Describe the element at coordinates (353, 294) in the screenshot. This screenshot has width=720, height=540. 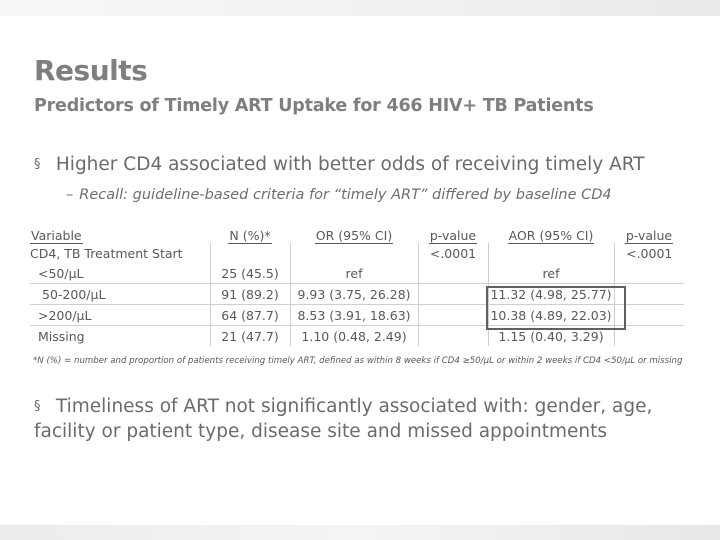
I see `cell-or: 9.93 (3.75, 26.28)` at that location.